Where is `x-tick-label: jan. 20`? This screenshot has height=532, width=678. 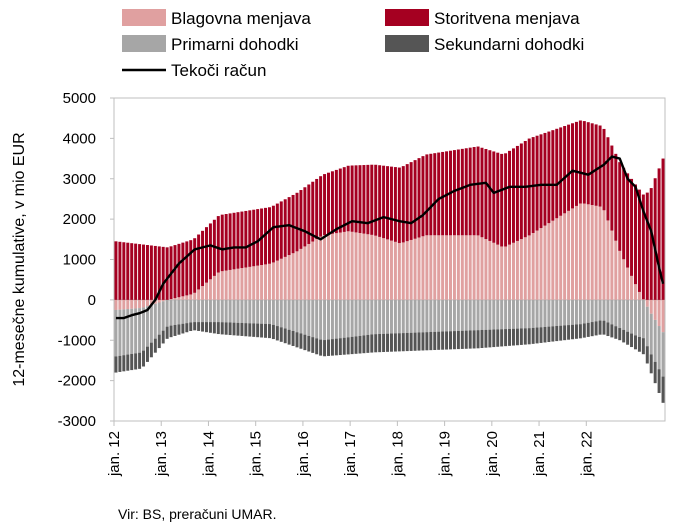 x-tick-label: jan. 20 is located at coordinates (492, 454).